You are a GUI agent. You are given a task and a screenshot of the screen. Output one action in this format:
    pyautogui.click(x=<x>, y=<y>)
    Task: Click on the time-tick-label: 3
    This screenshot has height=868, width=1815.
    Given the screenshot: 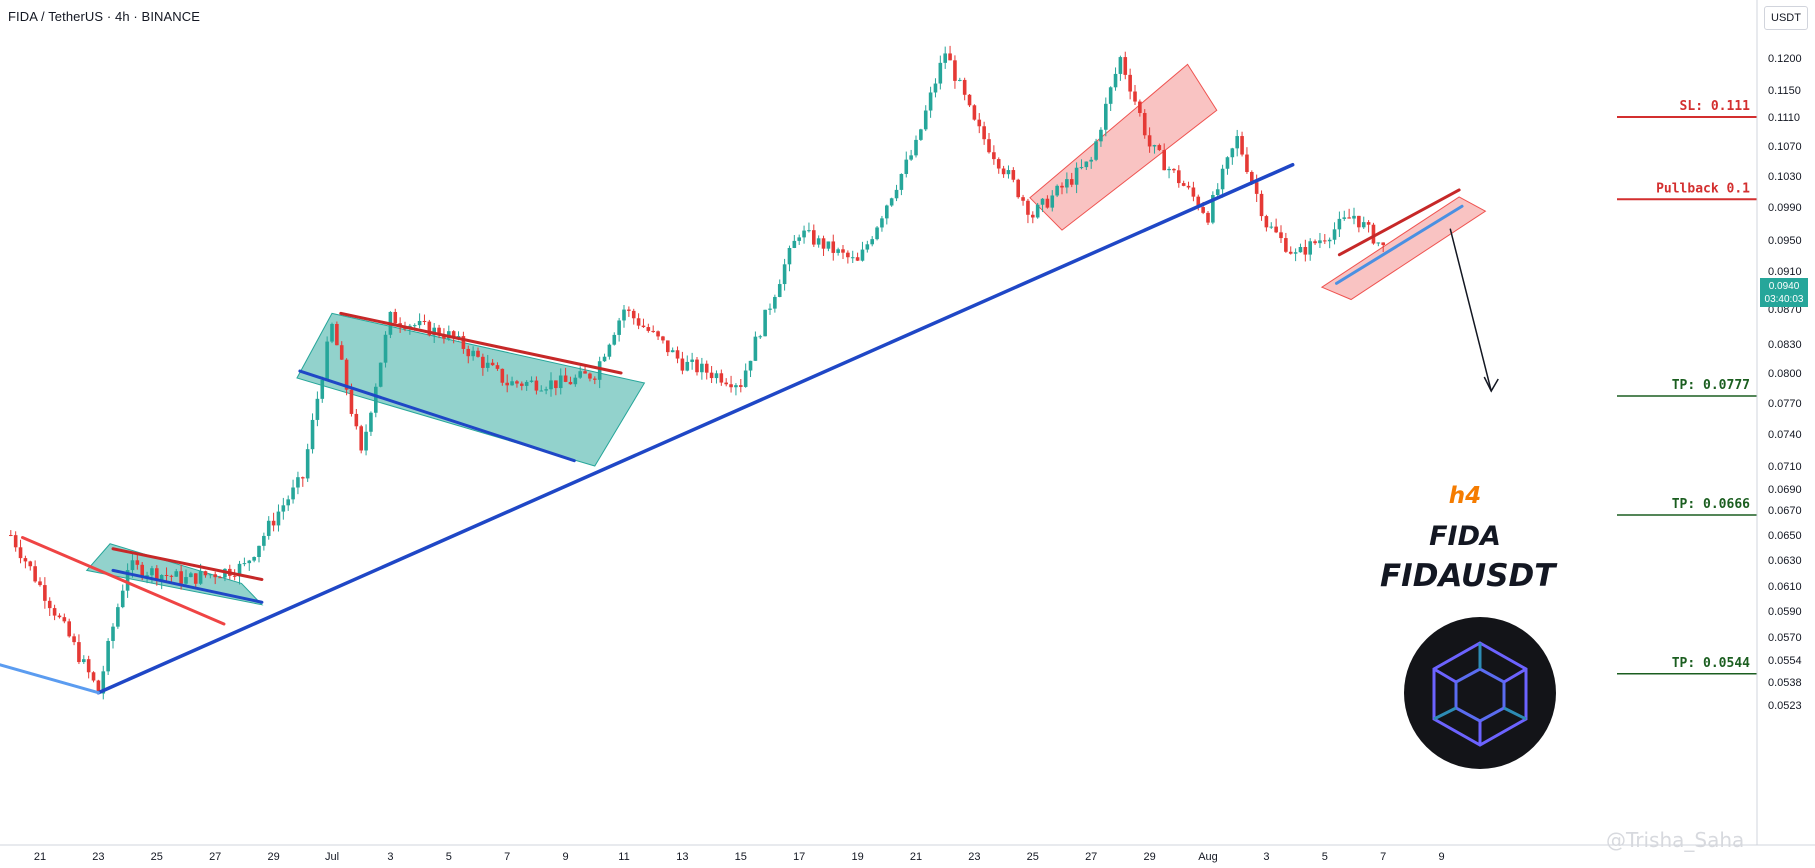 What is the action you would take?
    pyautogui.click(x=390, y=857)
    